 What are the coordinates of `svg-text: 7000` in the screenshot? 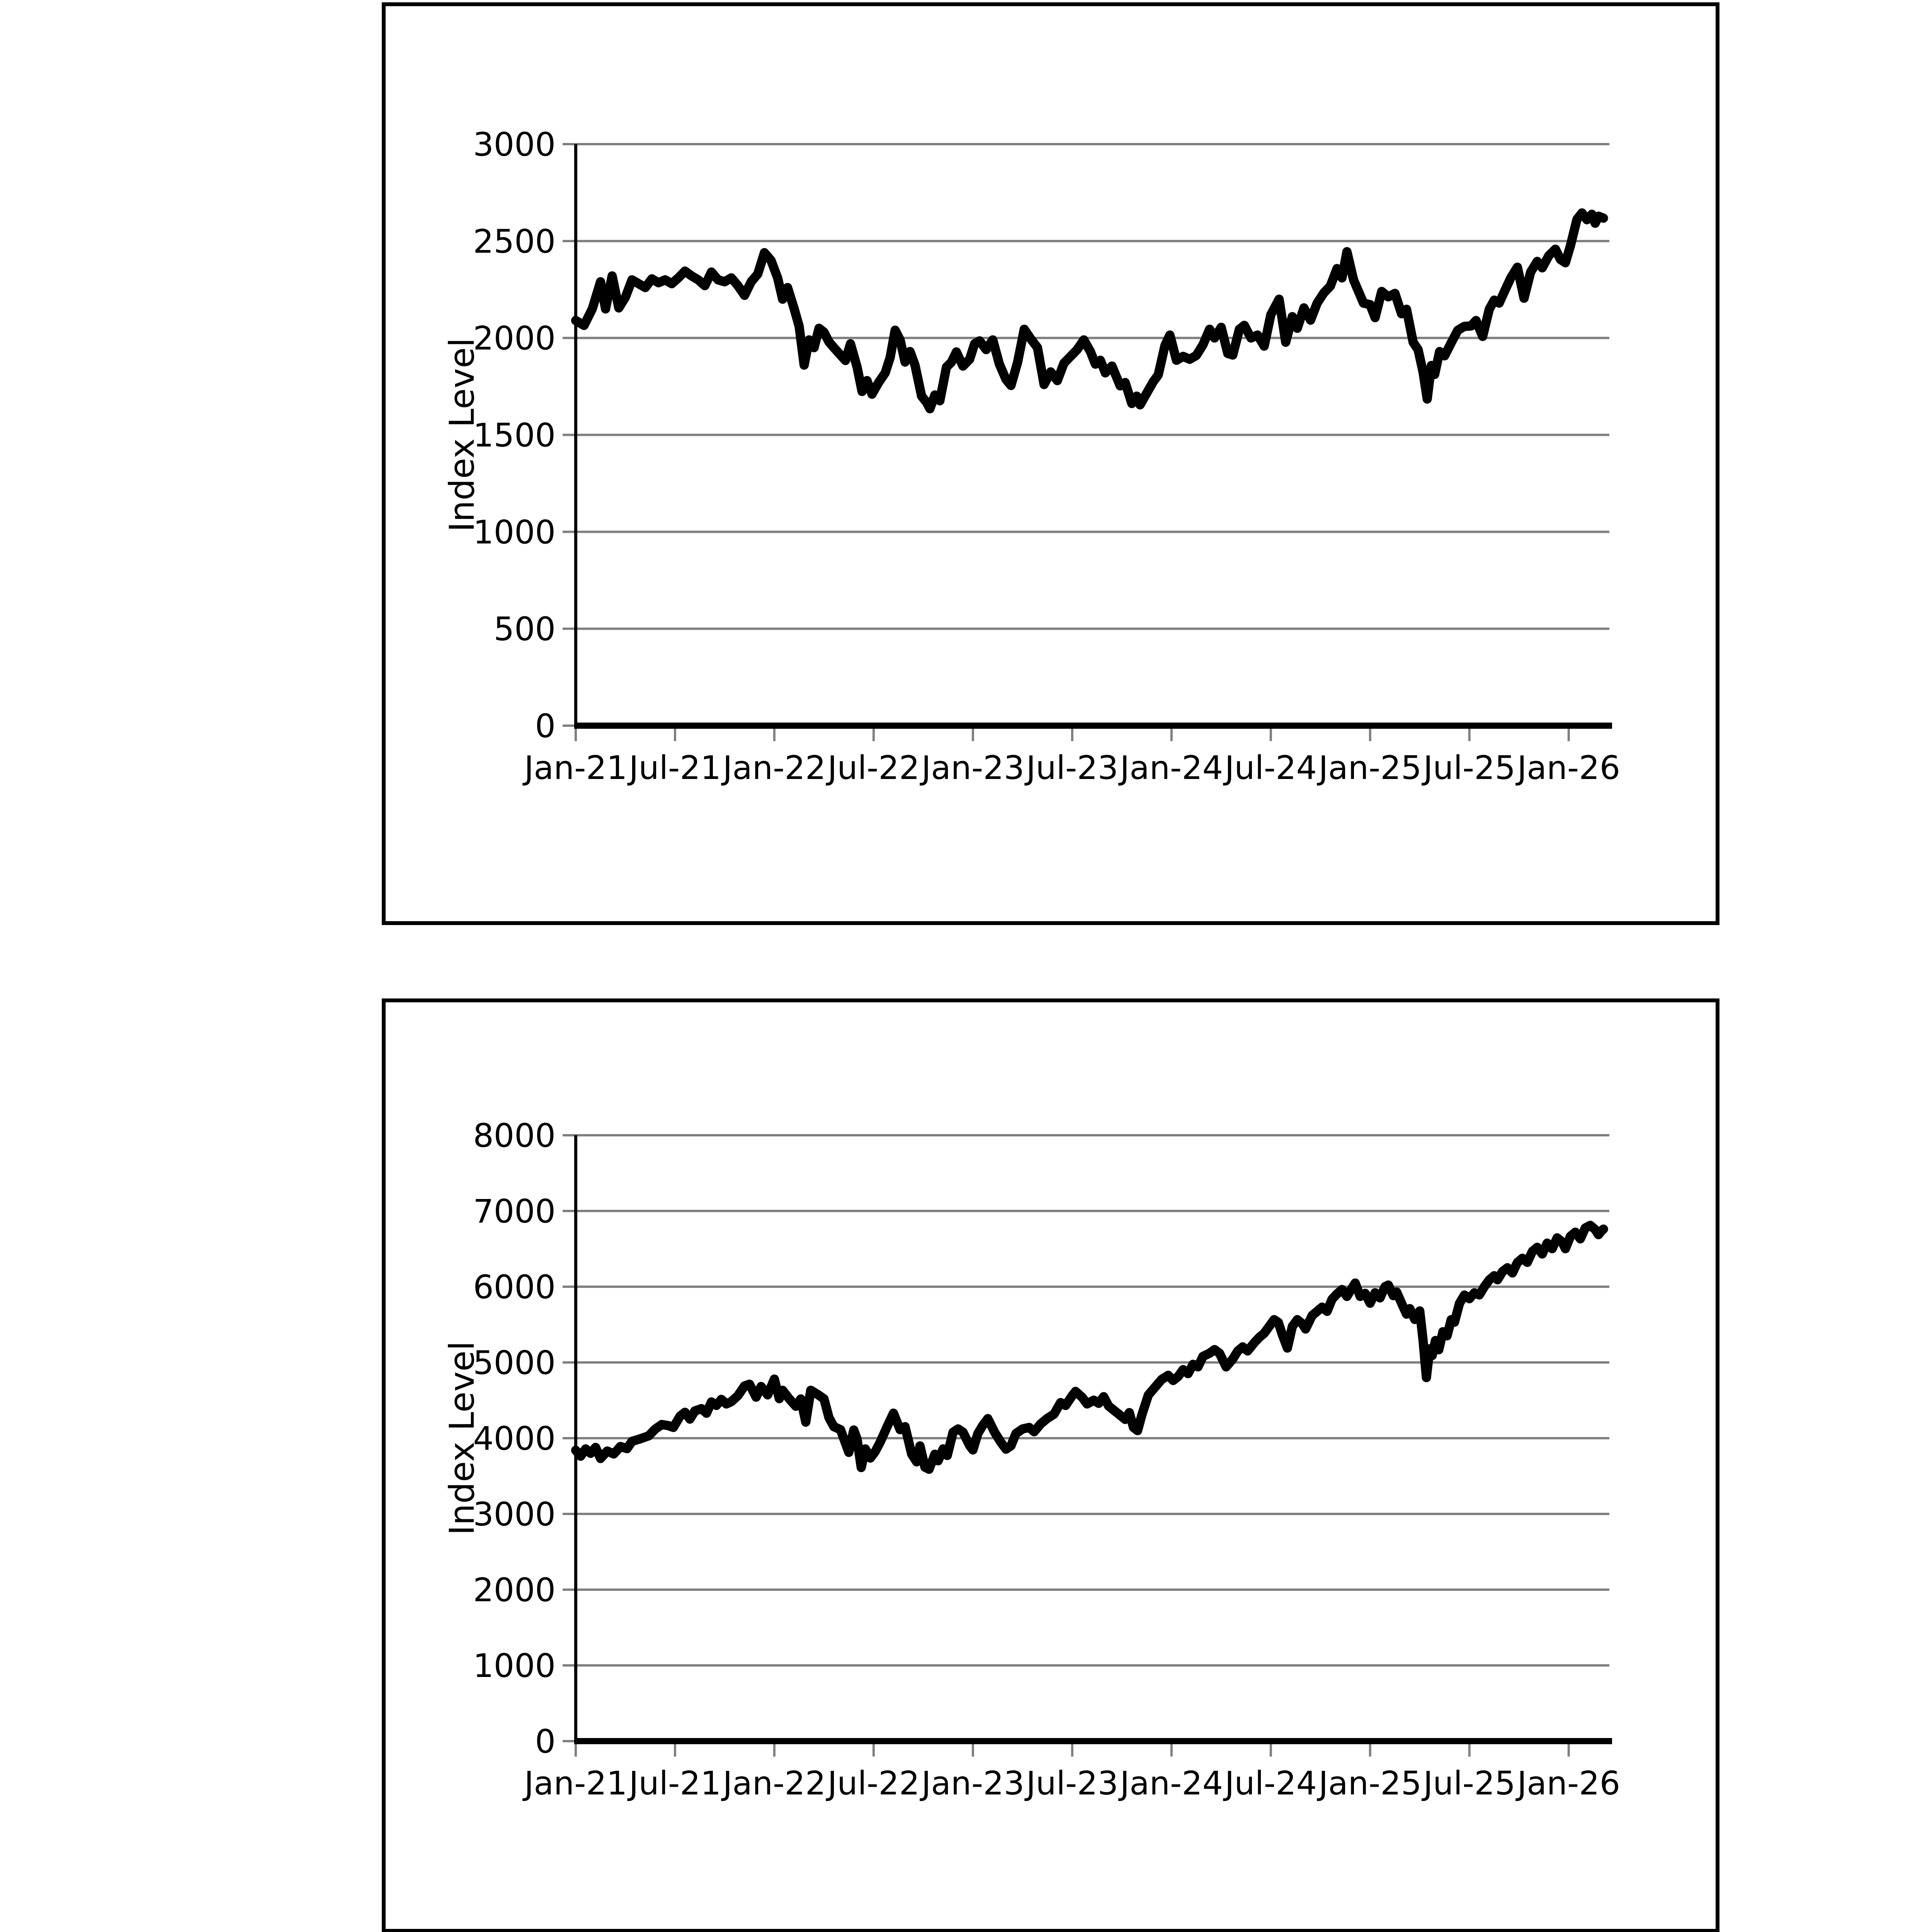 It's located at (514, 1211).